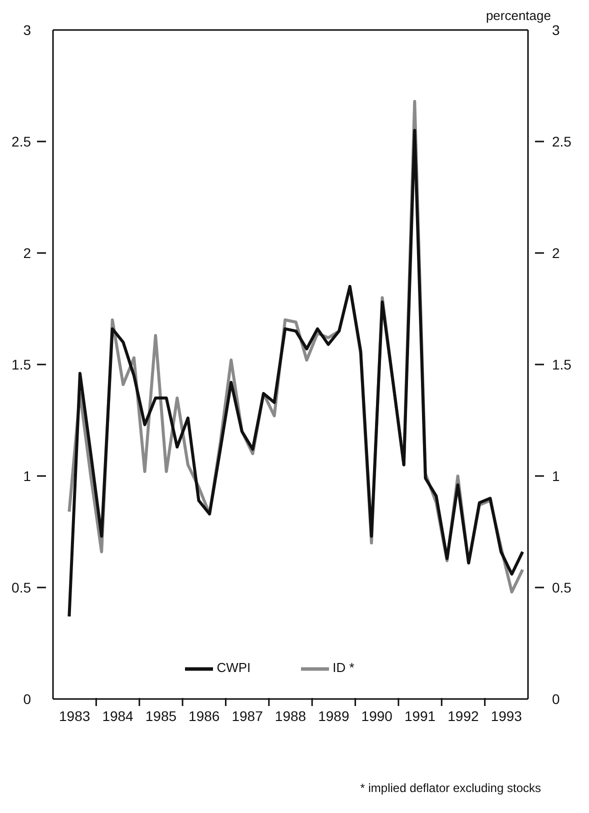 The image size is (589, 813). Describe the element at coordinates (562, 588) in the screenshot. I see `y2-tick-label: 0.5` at that location.